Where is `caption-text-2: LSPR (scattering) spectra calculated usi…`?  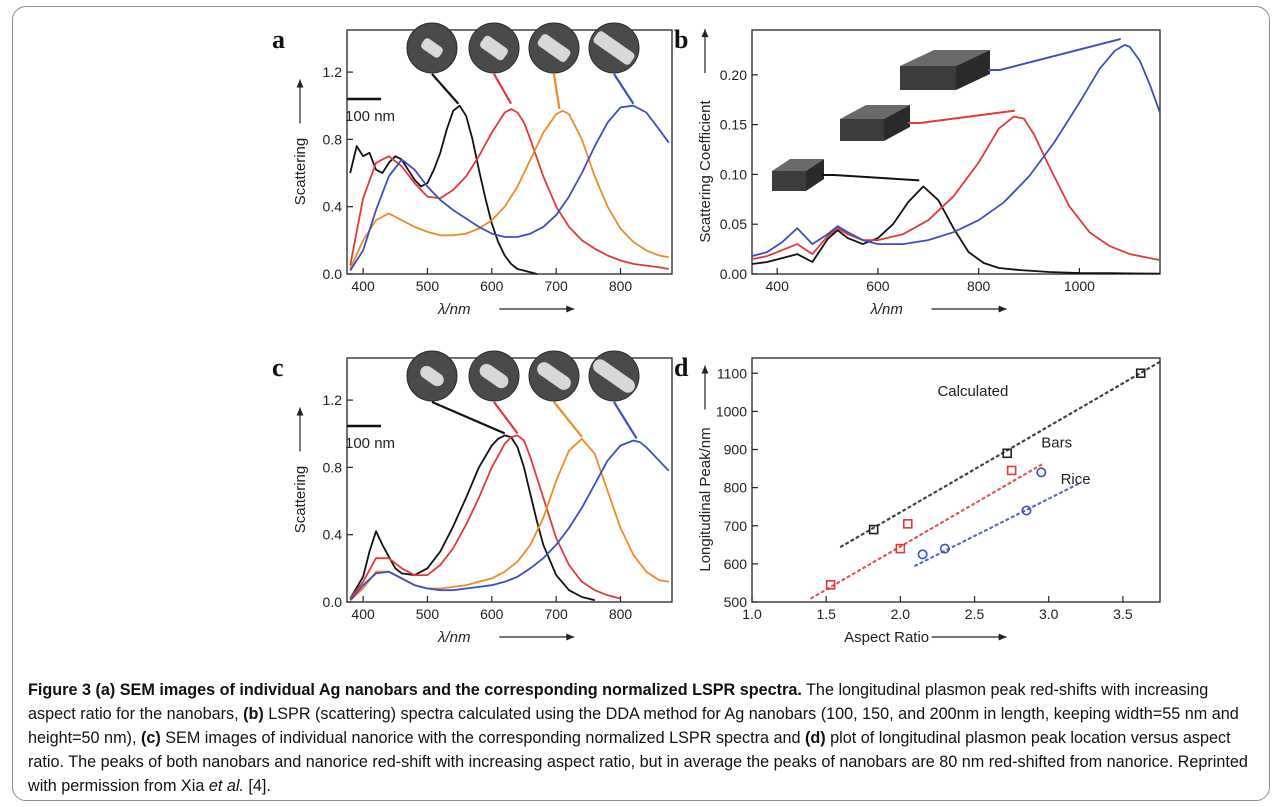 caption-text-2: LSPR (scattering) spectra calculated usi… is located at coordinates (633, 726).